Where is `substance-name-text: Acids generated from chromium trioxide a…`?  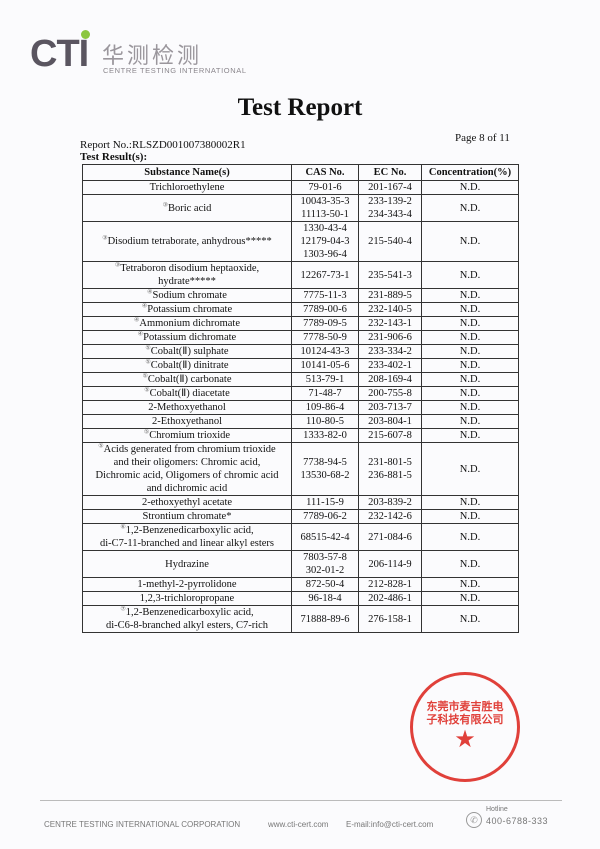
substance-name-text: Acids generated from chromium trioxide a… is located at coordinates (187, 469).